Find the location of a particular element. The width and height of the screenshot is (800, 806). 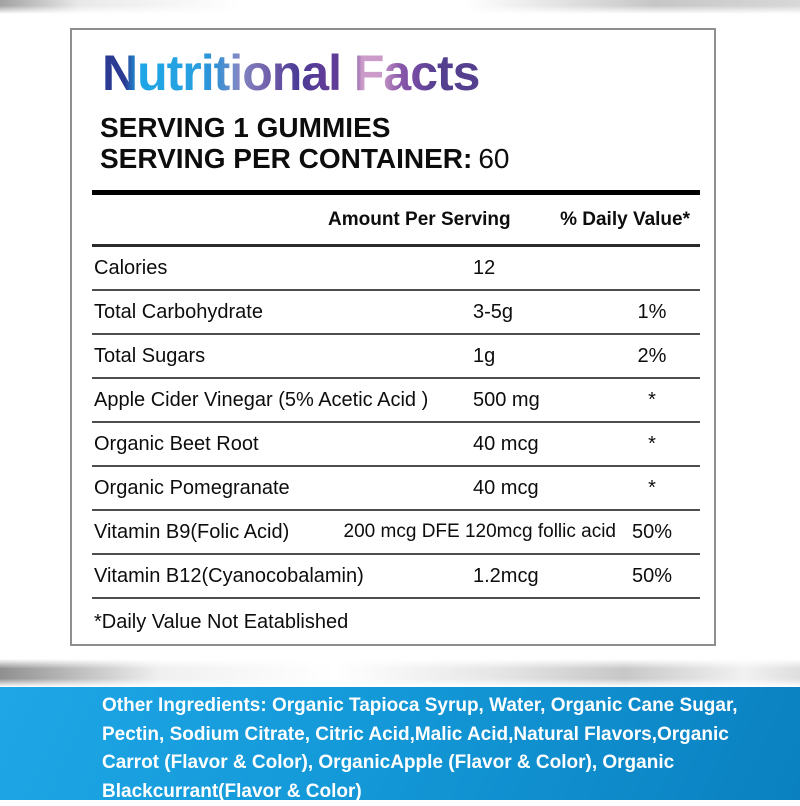

other-ingredients-line: Blackcurrant(Flavor & Color) is located at coordinates (420, 792).